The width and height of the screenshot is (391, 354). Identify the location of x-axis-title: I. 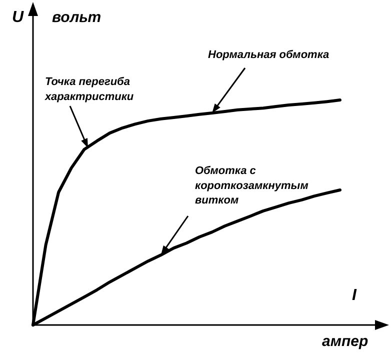
(354, 295).